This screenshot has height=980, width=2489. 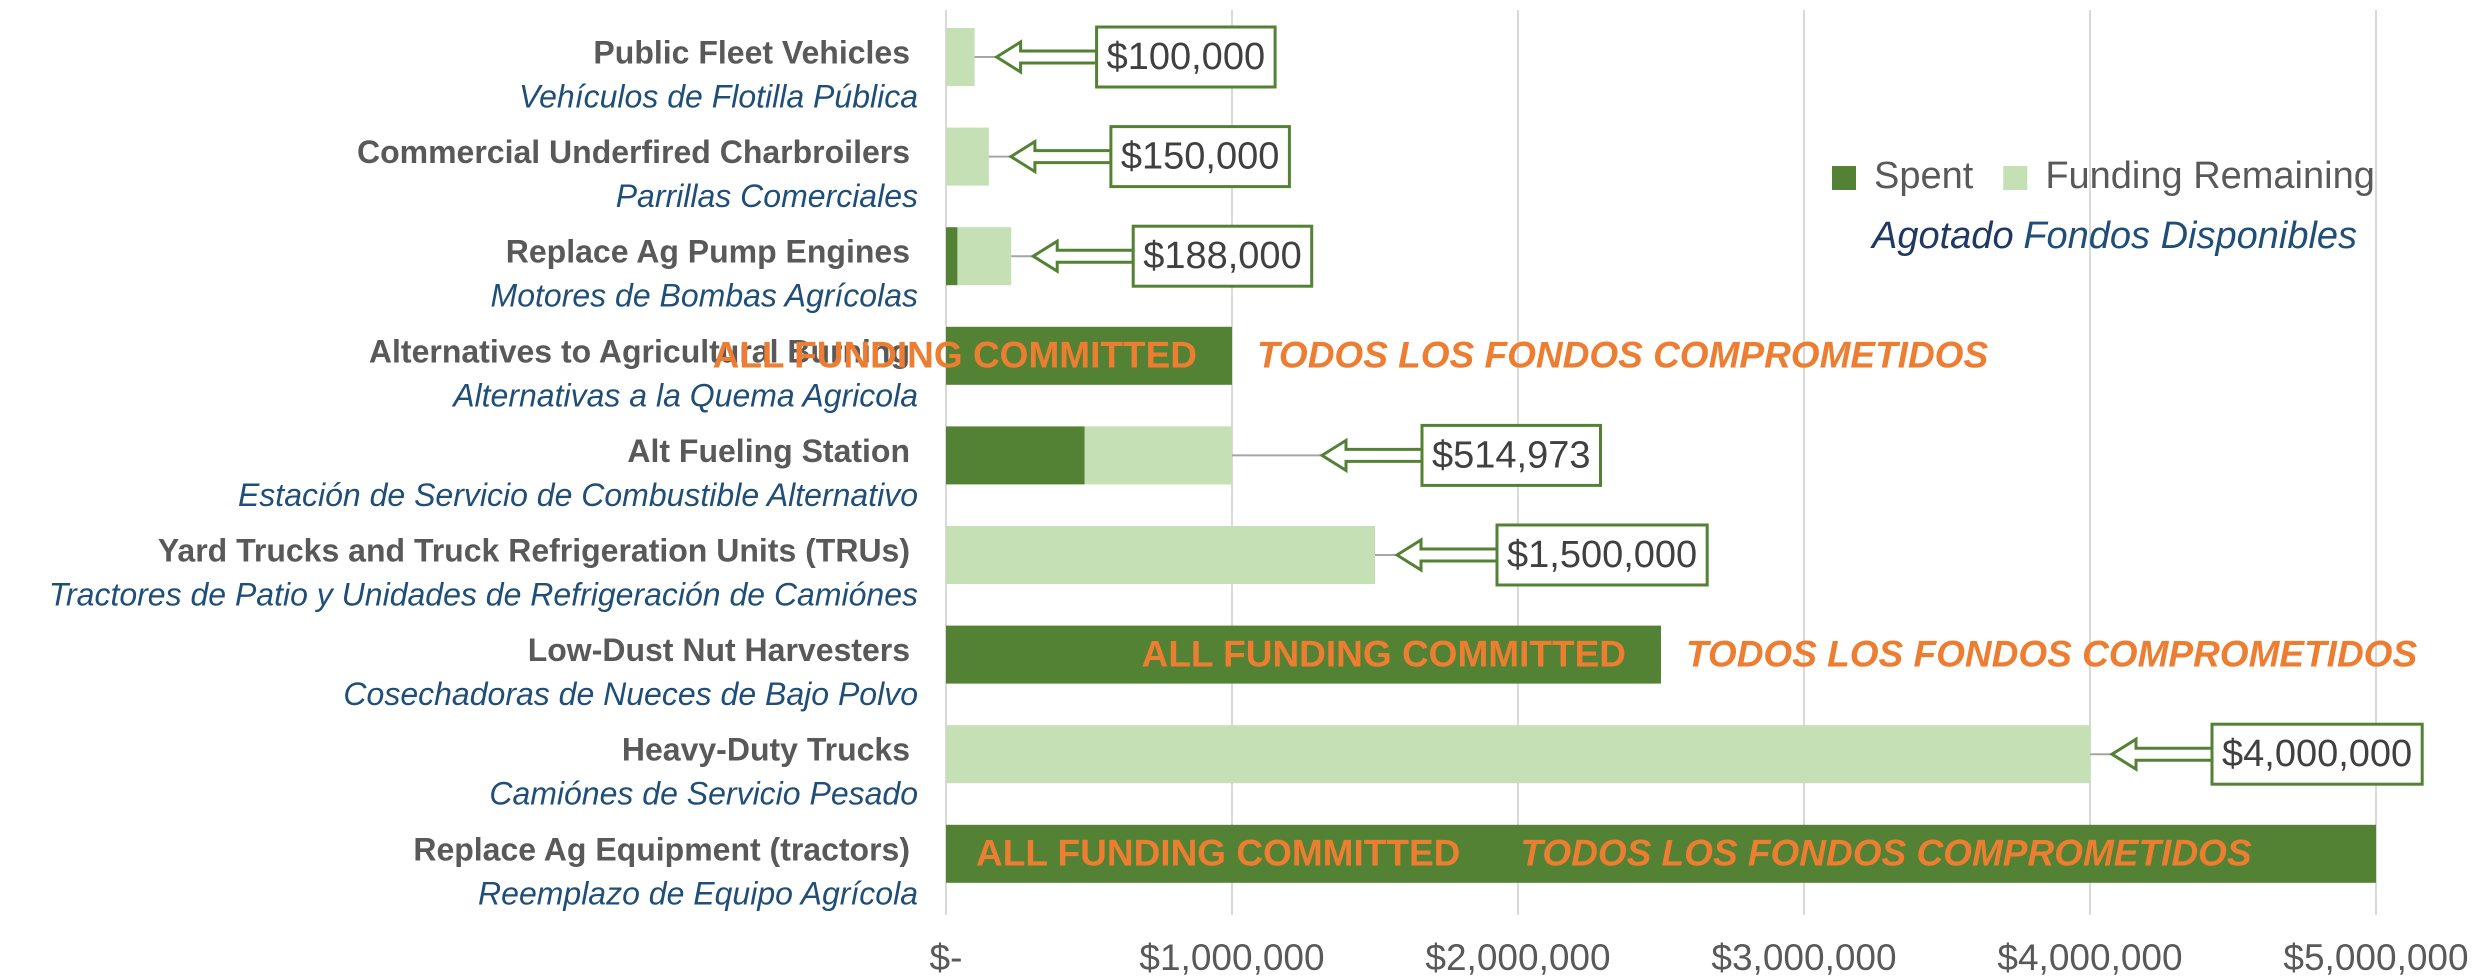 What do you see at coordinates (2375, 957) in the screenshot?
I see `x-tick-label: $5,000,000` at bounding box center [2375, 957].